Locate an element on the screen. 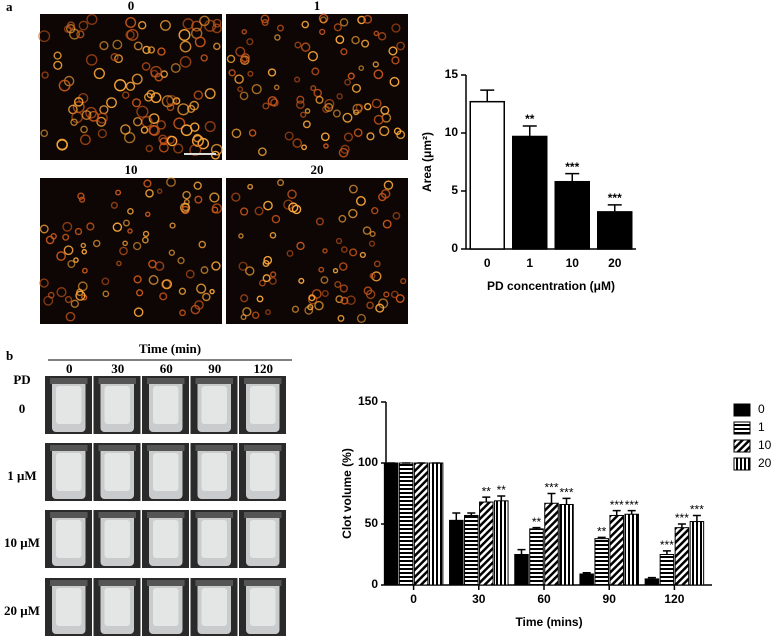 Image resolution: width=784 pixels, height=641 pixels. panel-label: a is located at coordinates (9, 7).